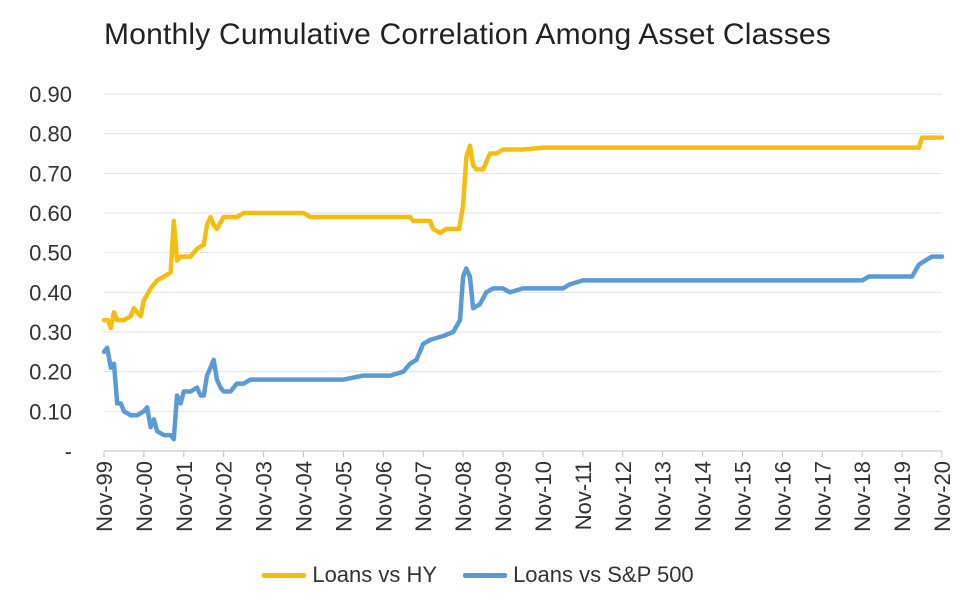  Describe the element at coordinates (50, 134) in the screenshot. I see `y-tick-label: 0.80` at that location.